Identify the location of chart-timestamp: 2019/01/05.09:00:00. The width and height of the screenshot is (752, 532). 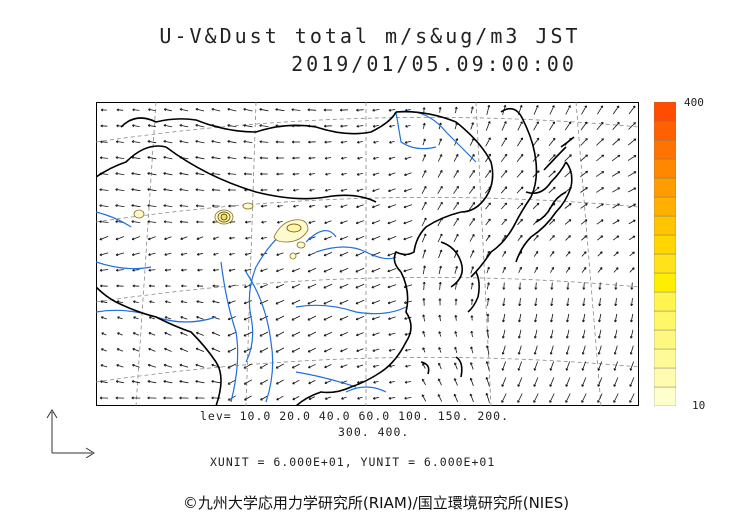
(434, 64).